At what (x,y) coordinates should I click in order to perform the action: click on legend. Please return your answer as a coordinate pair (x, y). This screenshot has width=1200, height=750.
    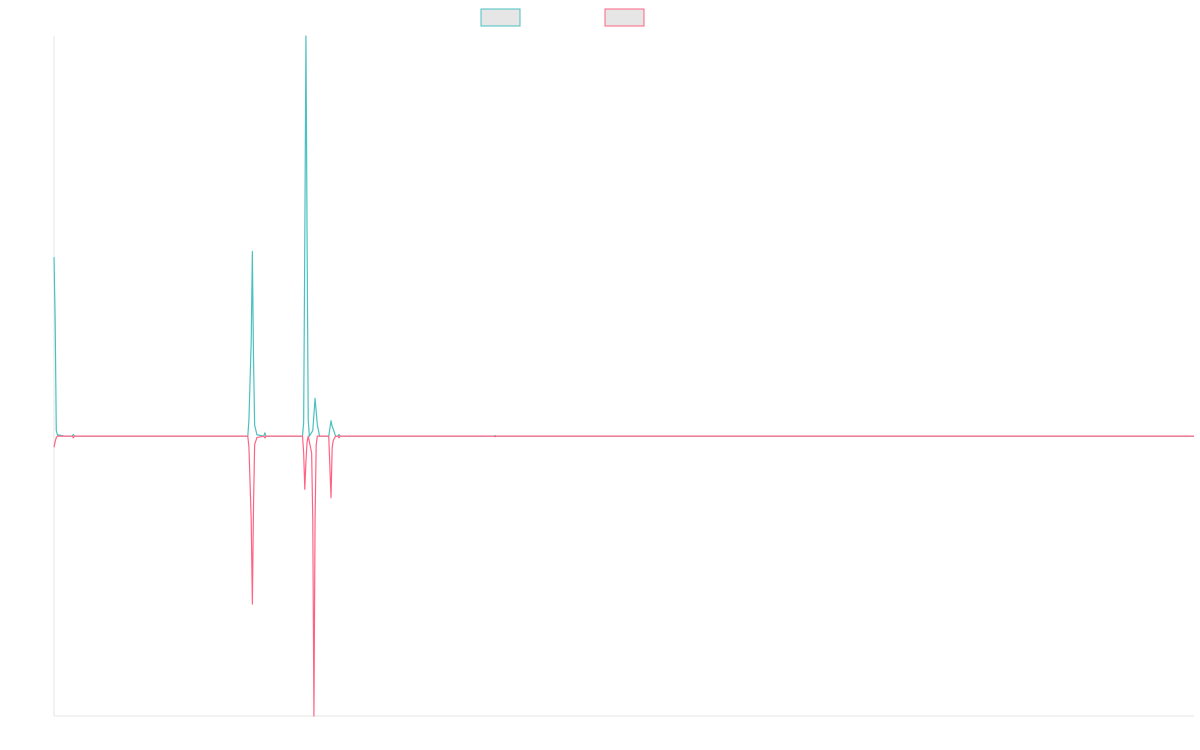
    Looking at the image, I should click on (562, 17).